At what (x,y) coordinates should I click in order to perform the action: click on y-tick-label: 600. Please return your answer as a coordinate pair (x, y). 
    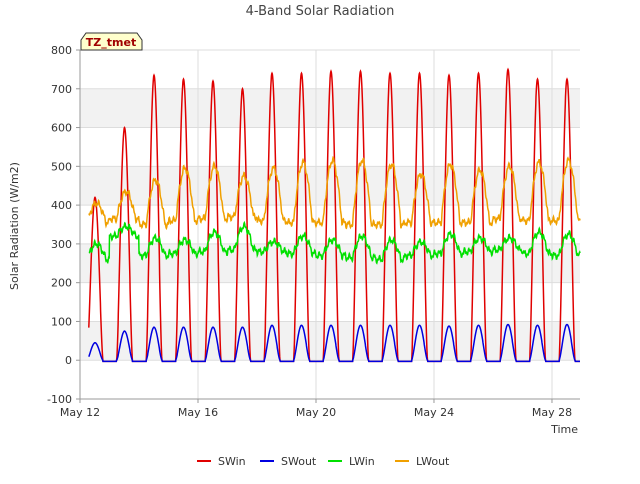
    Looking at the image, I should click on (61, 128).